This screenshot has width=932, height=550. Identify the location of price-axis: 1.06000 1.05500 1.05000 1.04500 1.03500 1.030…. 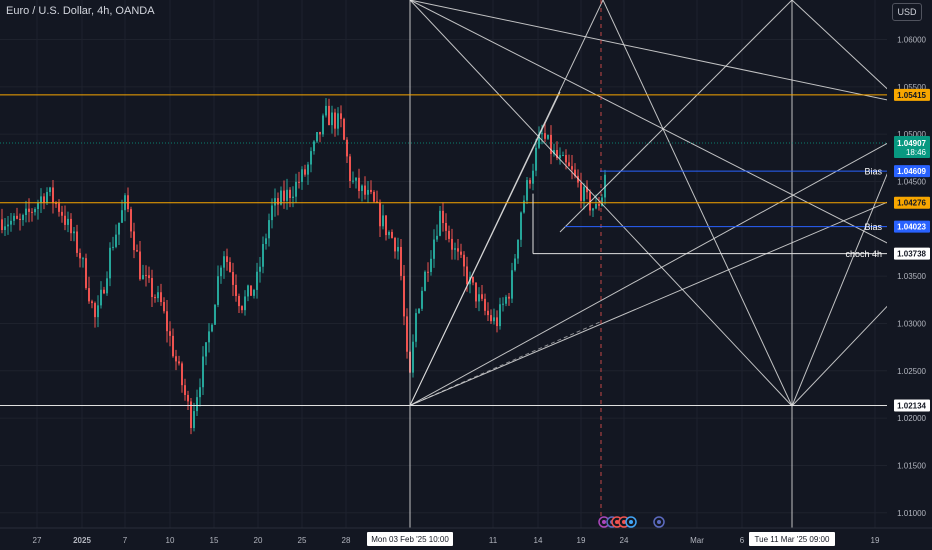
(909, 264).